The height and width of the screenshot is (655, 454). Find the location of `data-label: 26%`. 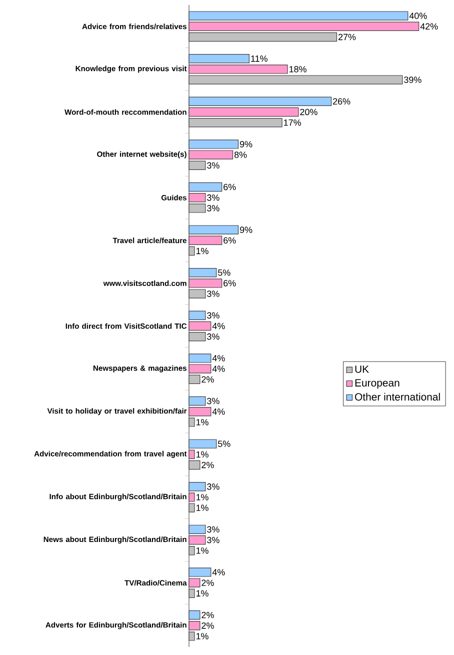

data-label: 26% is located at coordinates (341, 101).